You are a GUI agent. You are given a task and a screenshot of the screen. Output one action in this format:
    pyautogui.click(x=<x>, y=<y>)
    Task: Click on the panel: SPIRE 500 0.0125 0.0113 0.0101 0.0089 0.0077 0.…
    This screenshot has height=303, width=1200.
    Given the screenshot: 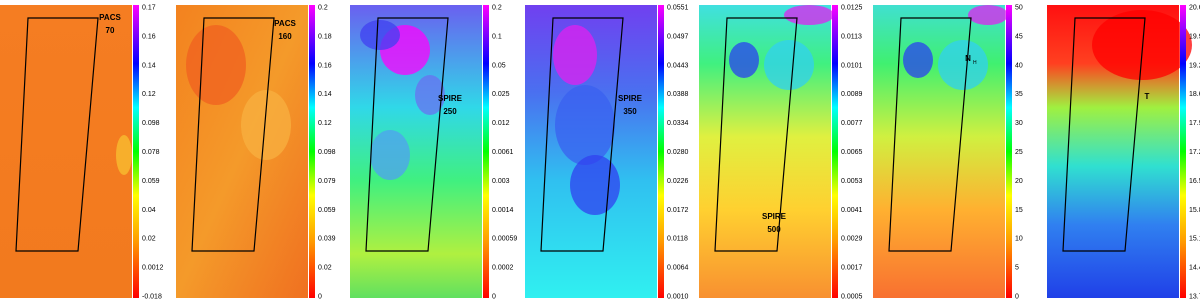 What is the action you would take?
    pyautogui.click(x=781, y=153)
    